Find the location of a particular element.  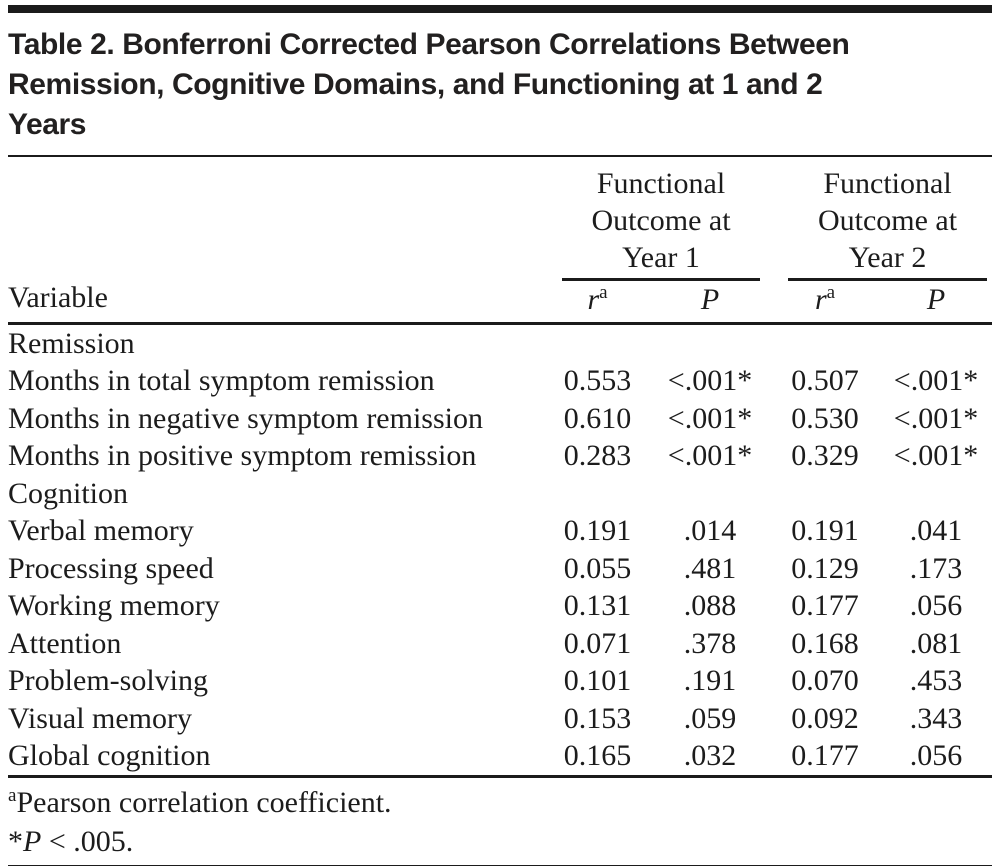

row-label: Processing speed is located at coordinates (111, 568).